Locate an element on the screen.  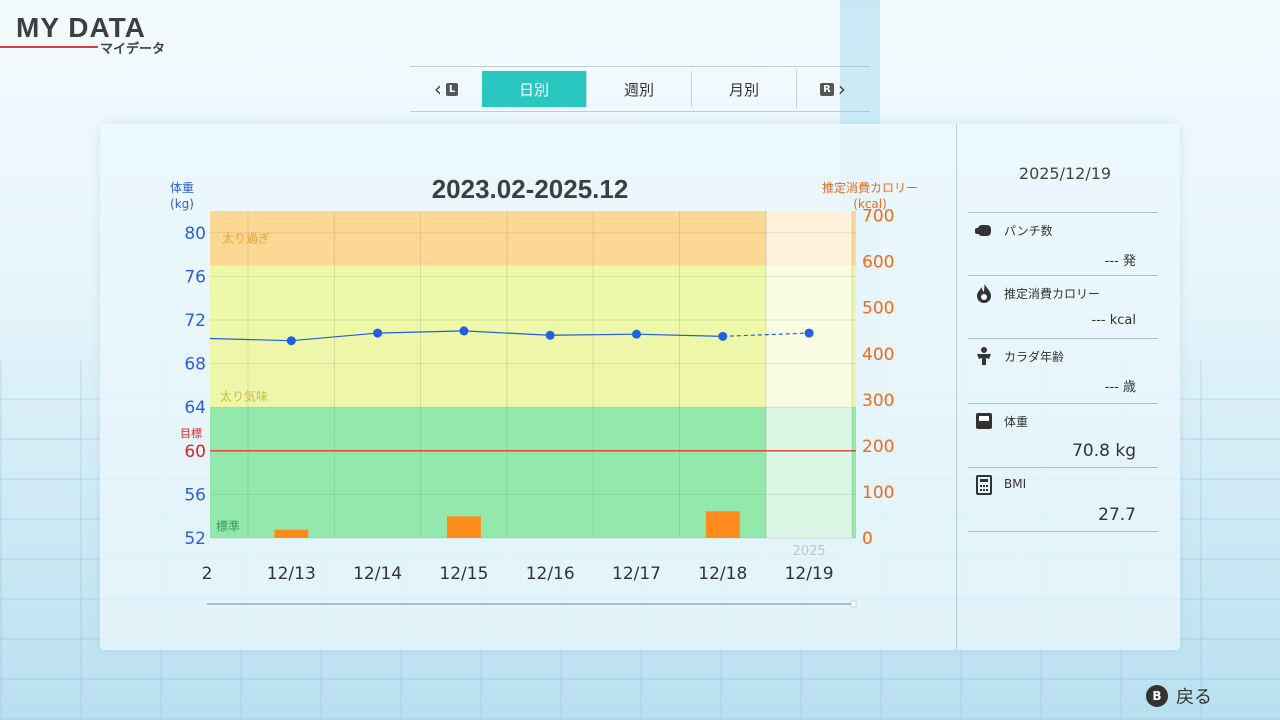
stat-label: 推定消費カロリー is located at coordinates (1052, 294).